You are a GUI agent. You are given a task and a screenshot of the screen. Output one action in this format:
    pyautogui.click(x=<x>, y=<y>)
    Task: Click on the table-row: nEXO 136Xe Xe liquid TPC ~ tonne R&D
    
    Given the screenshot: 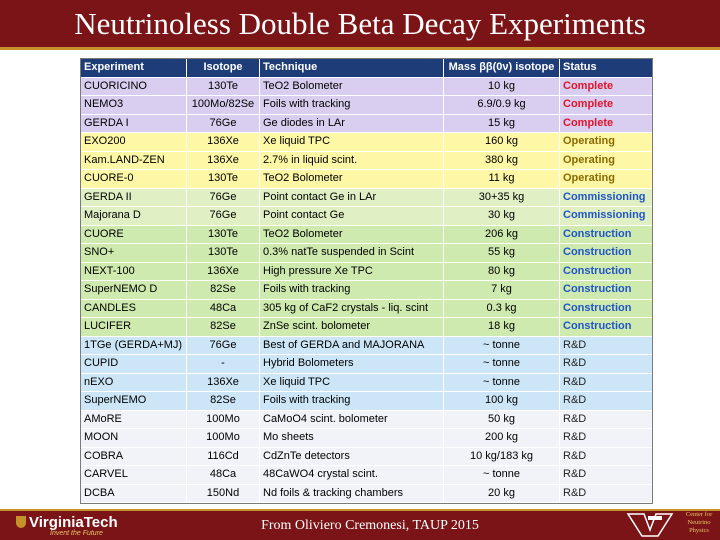 What is the action you would take?
    pyautogui.click(x=366, y=382)
    